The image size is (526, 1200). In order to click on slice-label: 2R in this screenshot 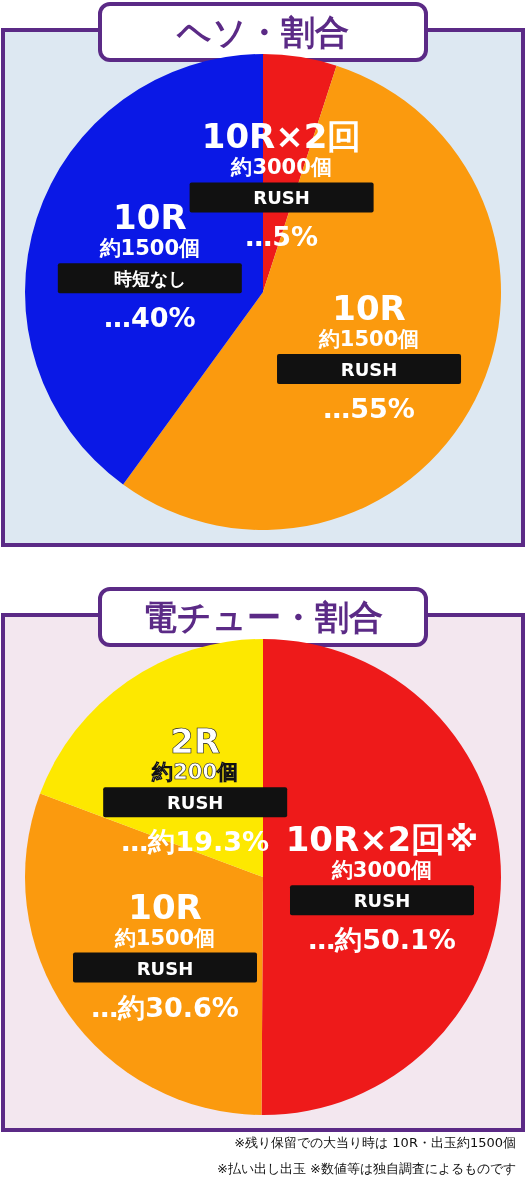, I will do `click(195, 741)`.